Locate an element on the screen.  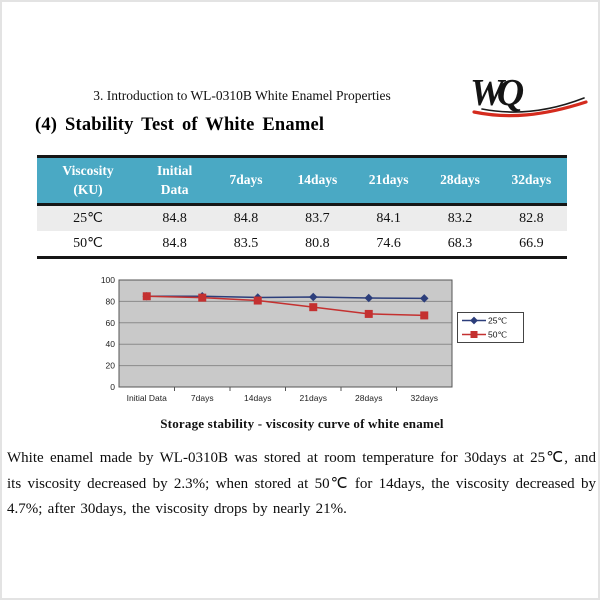
table-cell: 83.7 is located at coordinates (317, 218).